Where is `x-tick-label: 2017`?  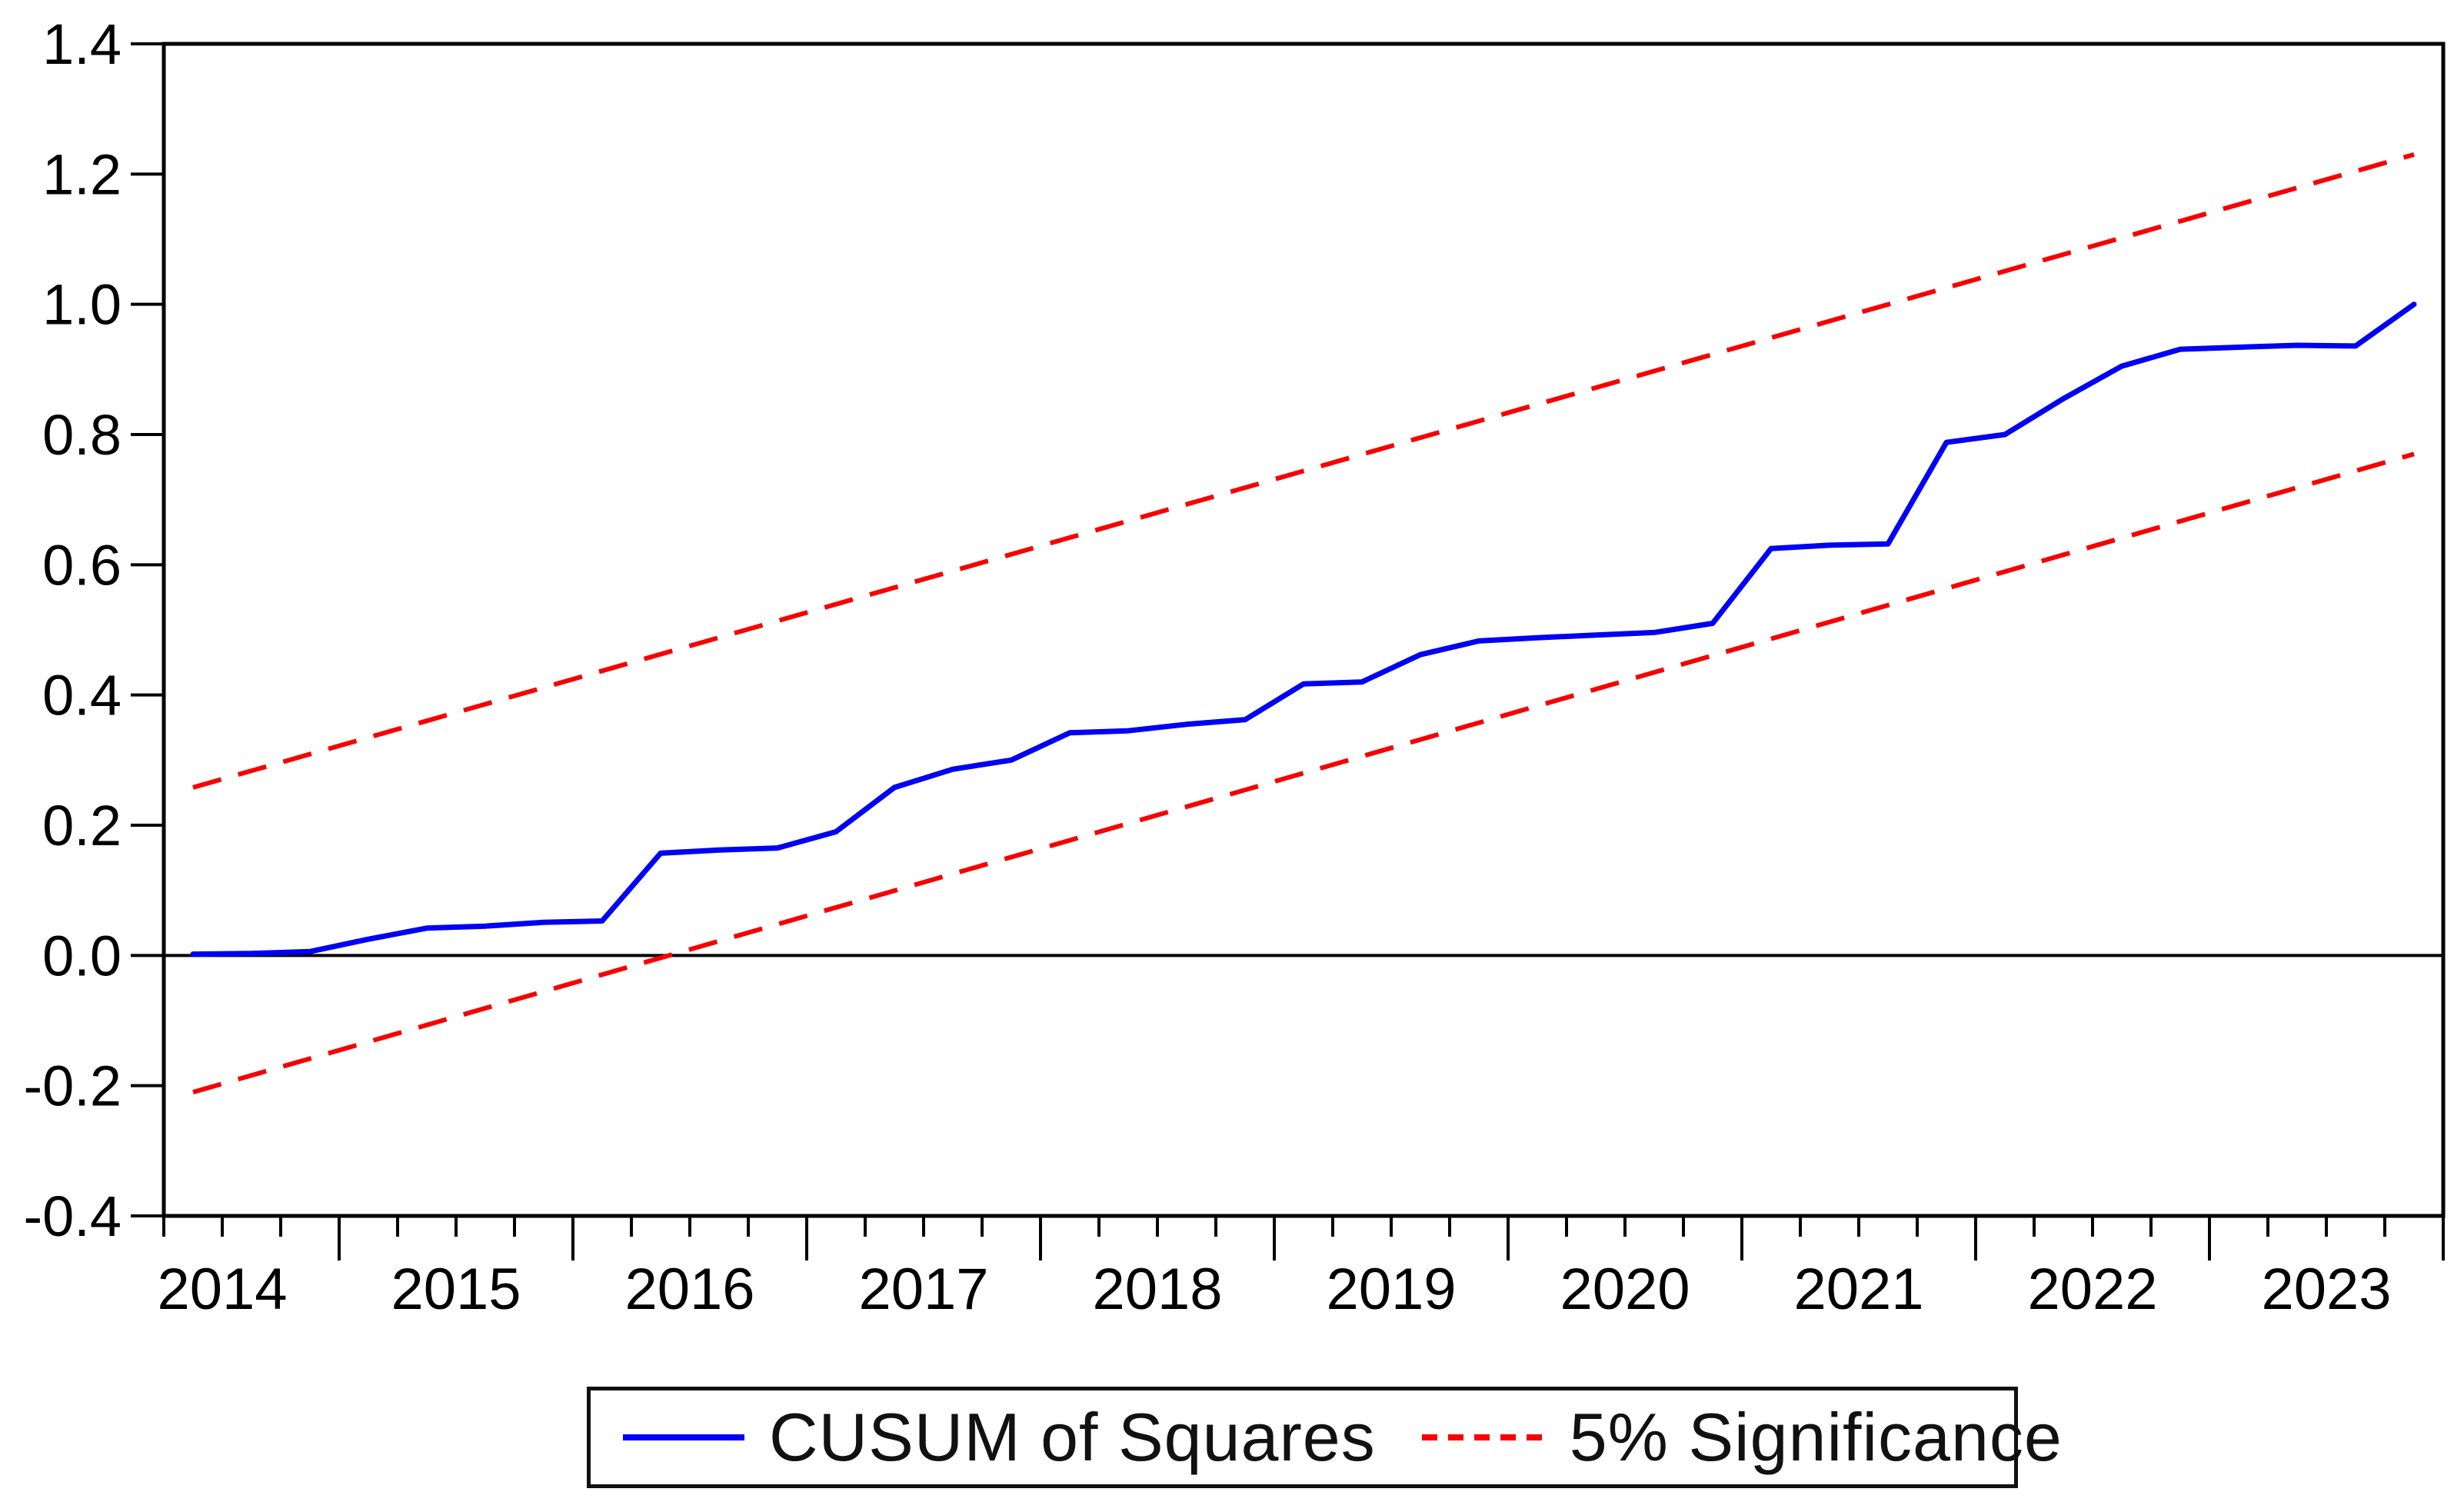
x-tick-label: 2017 is located at coordinates (923, 1289).